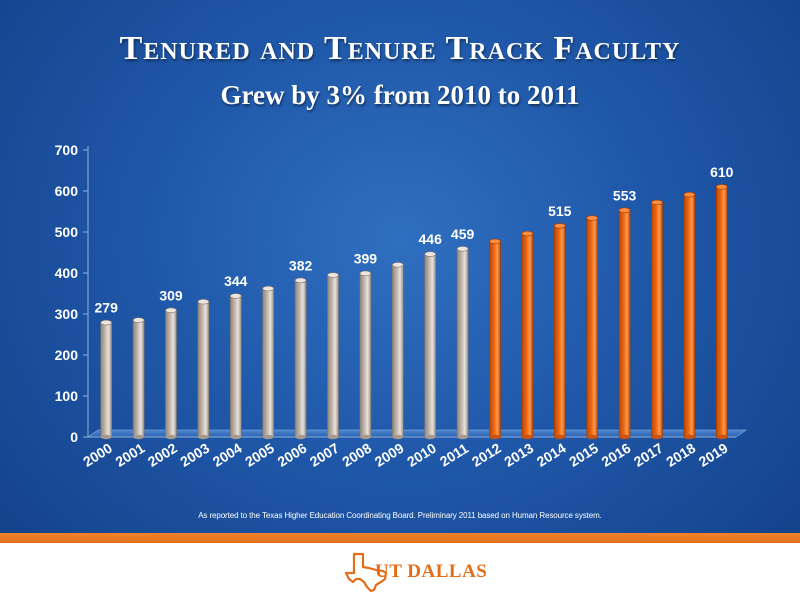 The image size is (800, 600). I want to click on x-tick-label: 2012, so click(486, 455).